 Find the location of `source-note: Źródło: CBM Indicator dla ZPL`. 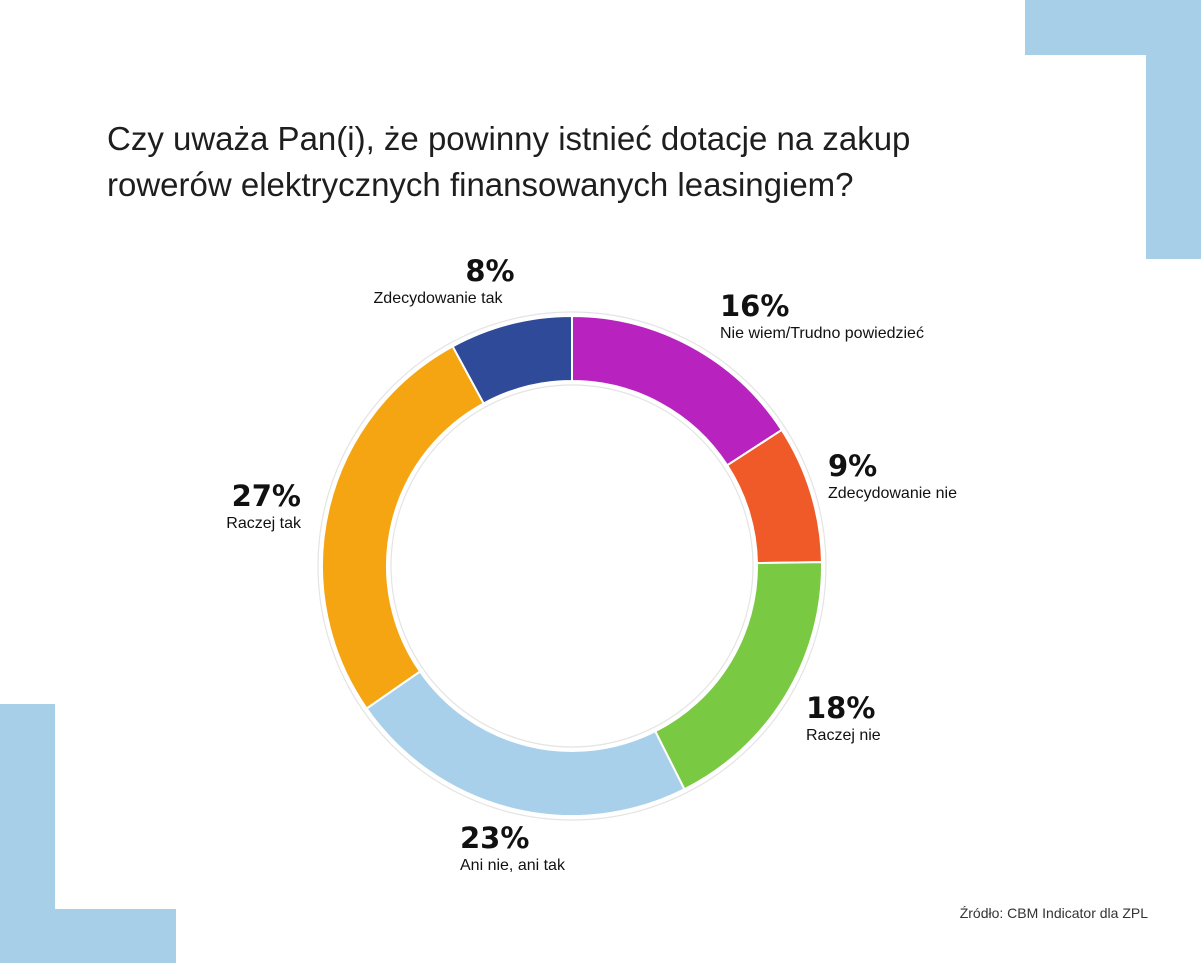

source-note: Źródło: CBM Indicator dla ZPL is located at coordinates (1053, 913).